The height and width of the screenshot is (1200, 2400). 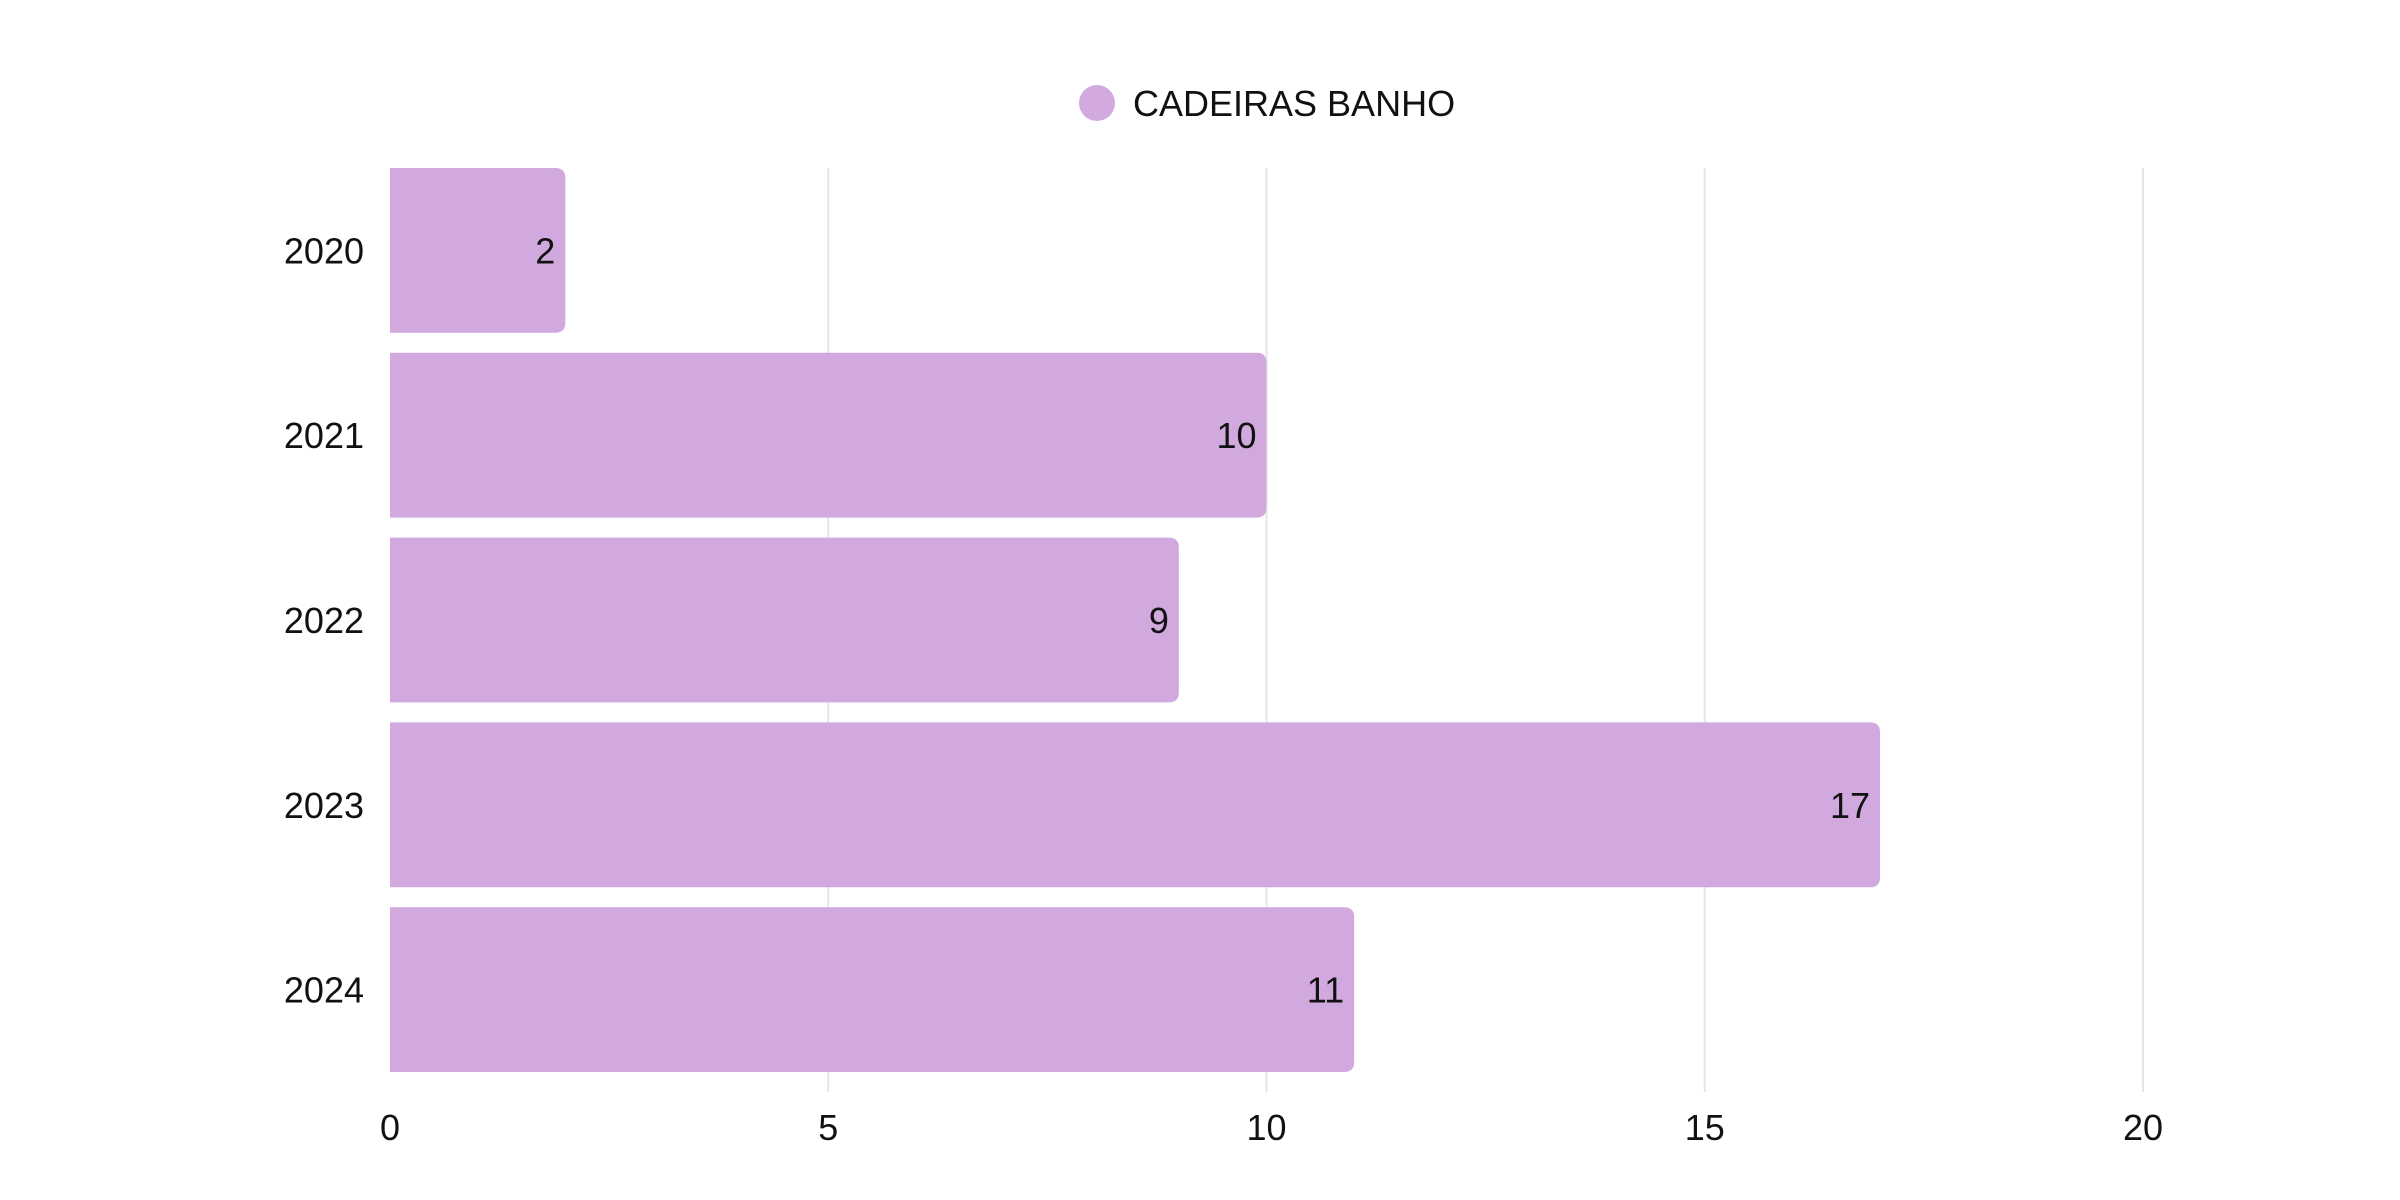 I want to click on bar-2020, so click(x=478, y=250).